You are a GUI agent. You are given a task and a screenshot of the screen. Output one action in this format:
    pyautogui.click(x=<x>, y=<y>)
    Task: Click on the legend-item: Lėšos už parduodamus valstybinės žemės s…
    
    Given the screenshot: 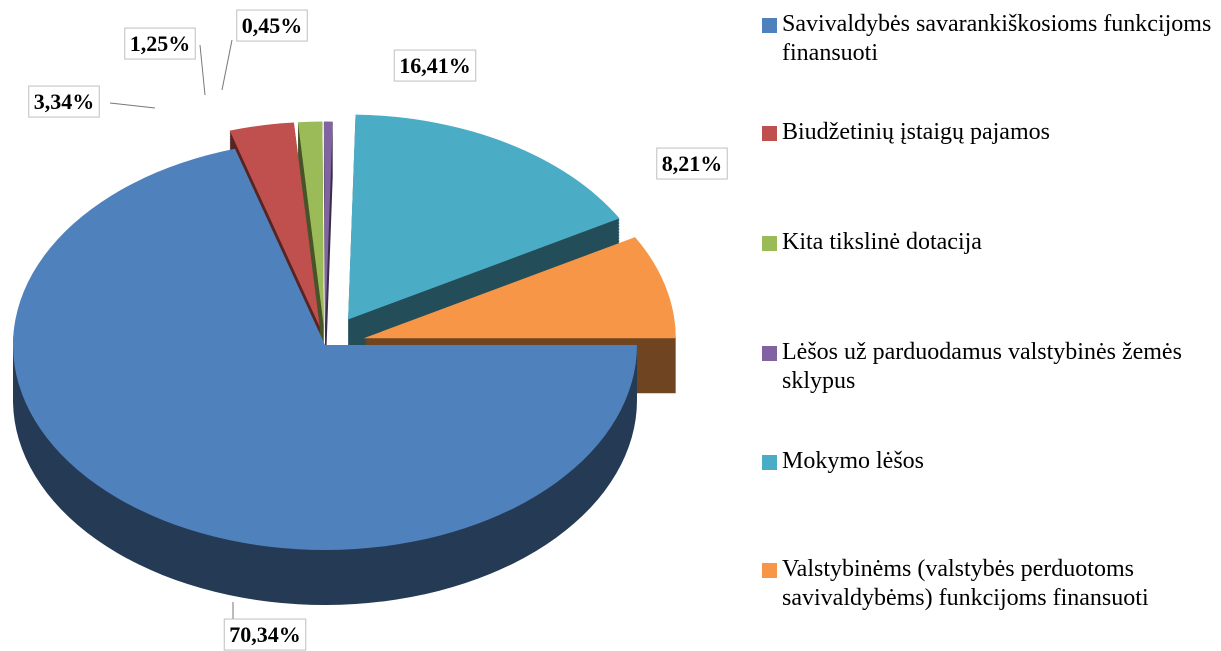 What is the action you would take?
    pyautogui.click(x=989, y=367)
    